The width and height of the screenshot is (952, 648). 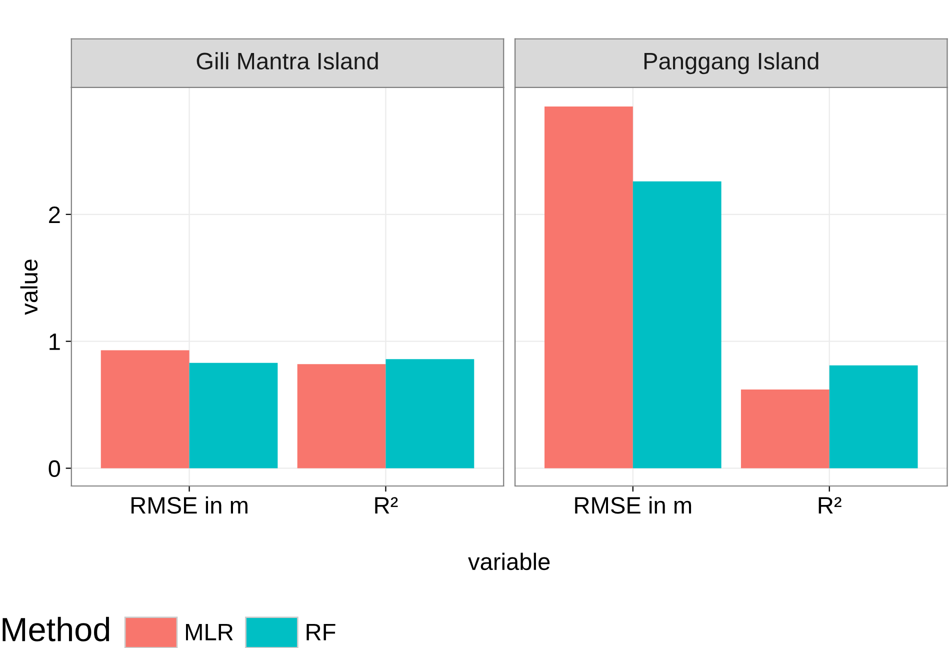 What do you see at coordinates (54, 214) in the screenshot?
I see `y-tick-label: 2` at bounding box center [54, 214].